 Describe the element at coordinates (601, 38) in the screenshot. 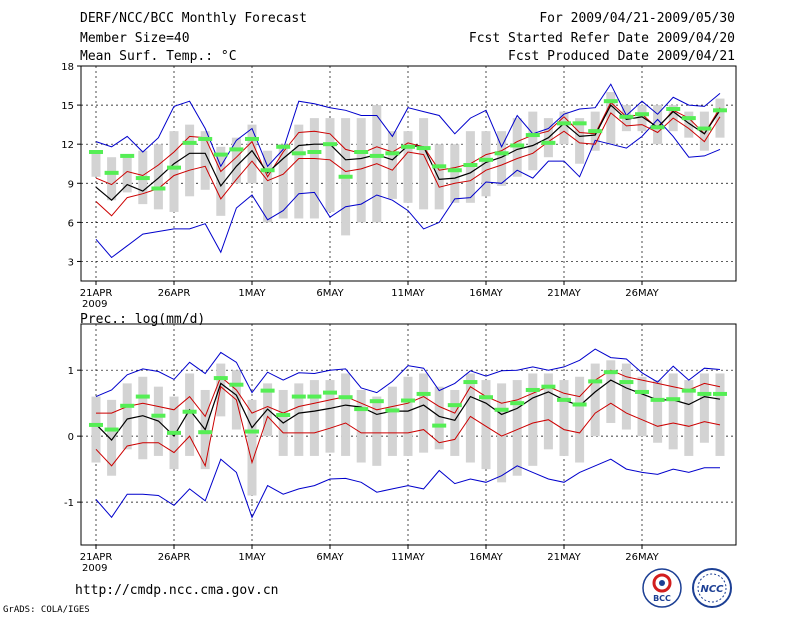

I see `header-started-date: Fcst Started Refer Date 2009/04/20` at that location.